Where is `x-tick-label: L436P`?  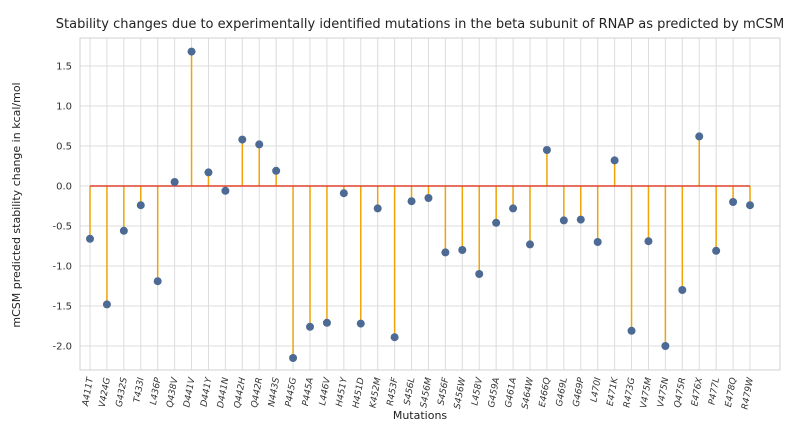 x-tick-label: L436P is located at coordinates (156, 391).